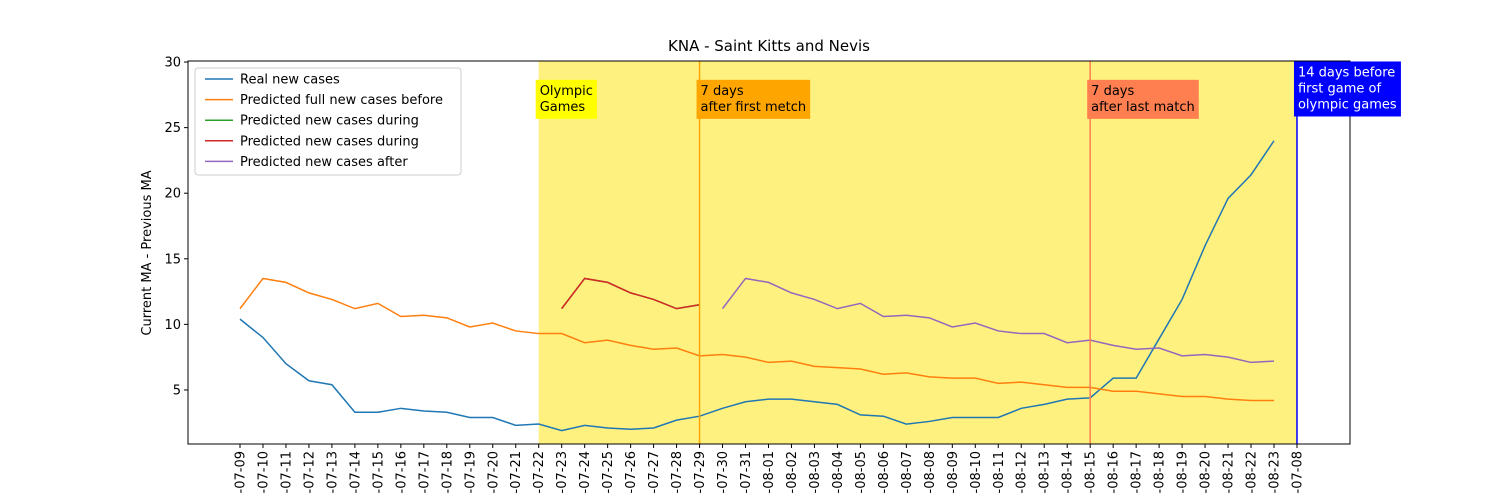  I want to click on x-tick-label: -07-16, so click(401, 472).